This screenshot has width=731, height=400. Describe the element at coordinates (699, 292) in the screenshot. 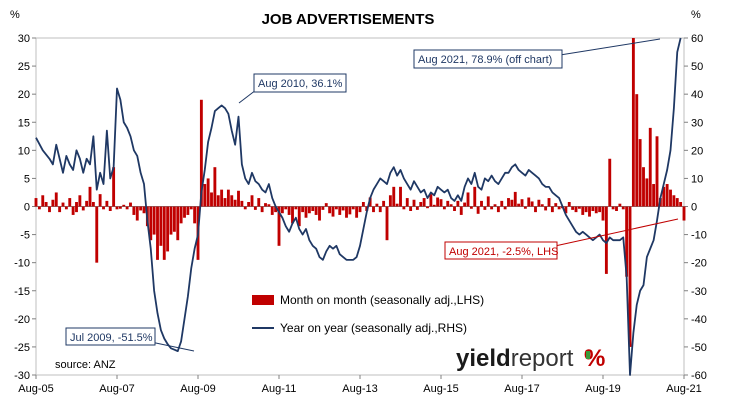

I see `right-tick-label: -30` at that location.